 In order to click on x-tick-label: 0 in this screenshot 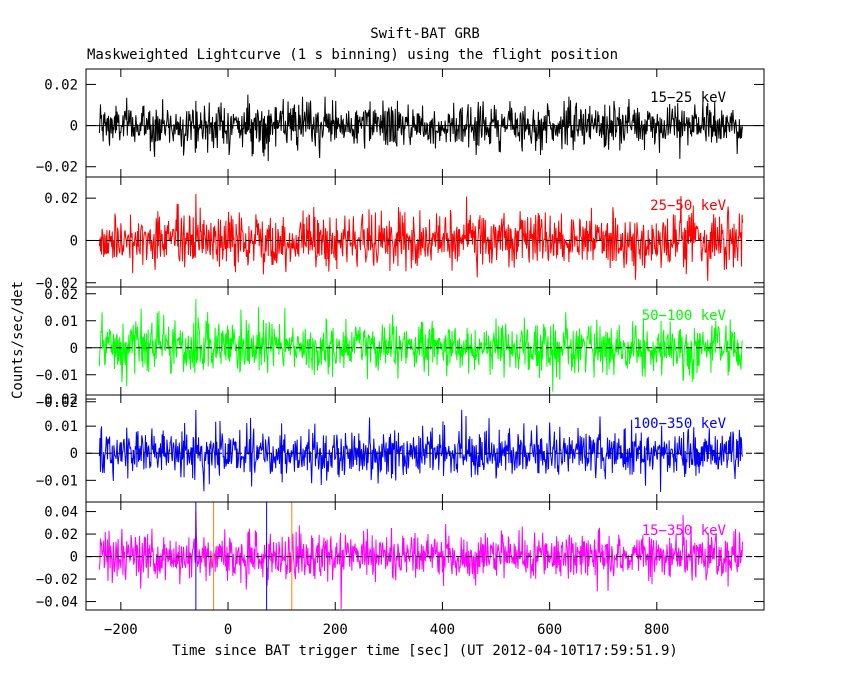, I will do `click(228, 630)`.